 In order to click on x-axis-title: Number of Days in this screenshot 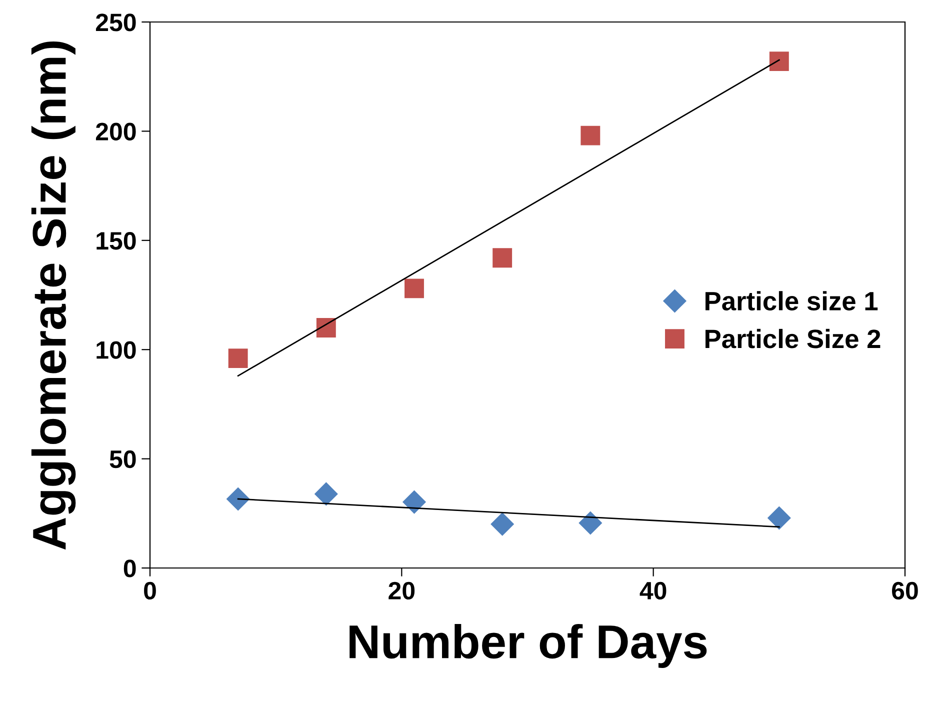, I will do `click(528, 646)`.